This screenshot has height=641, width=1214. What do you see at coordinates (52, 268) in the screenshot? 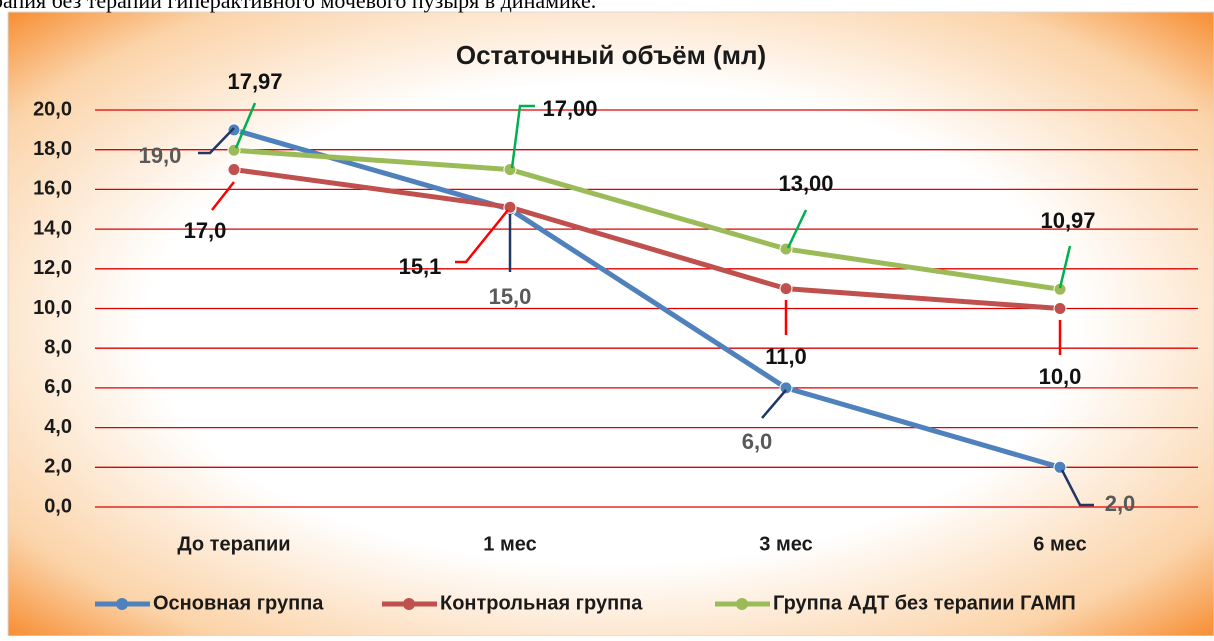
I see `y-tick-label: 12,0` at bounding box center [52, 268].